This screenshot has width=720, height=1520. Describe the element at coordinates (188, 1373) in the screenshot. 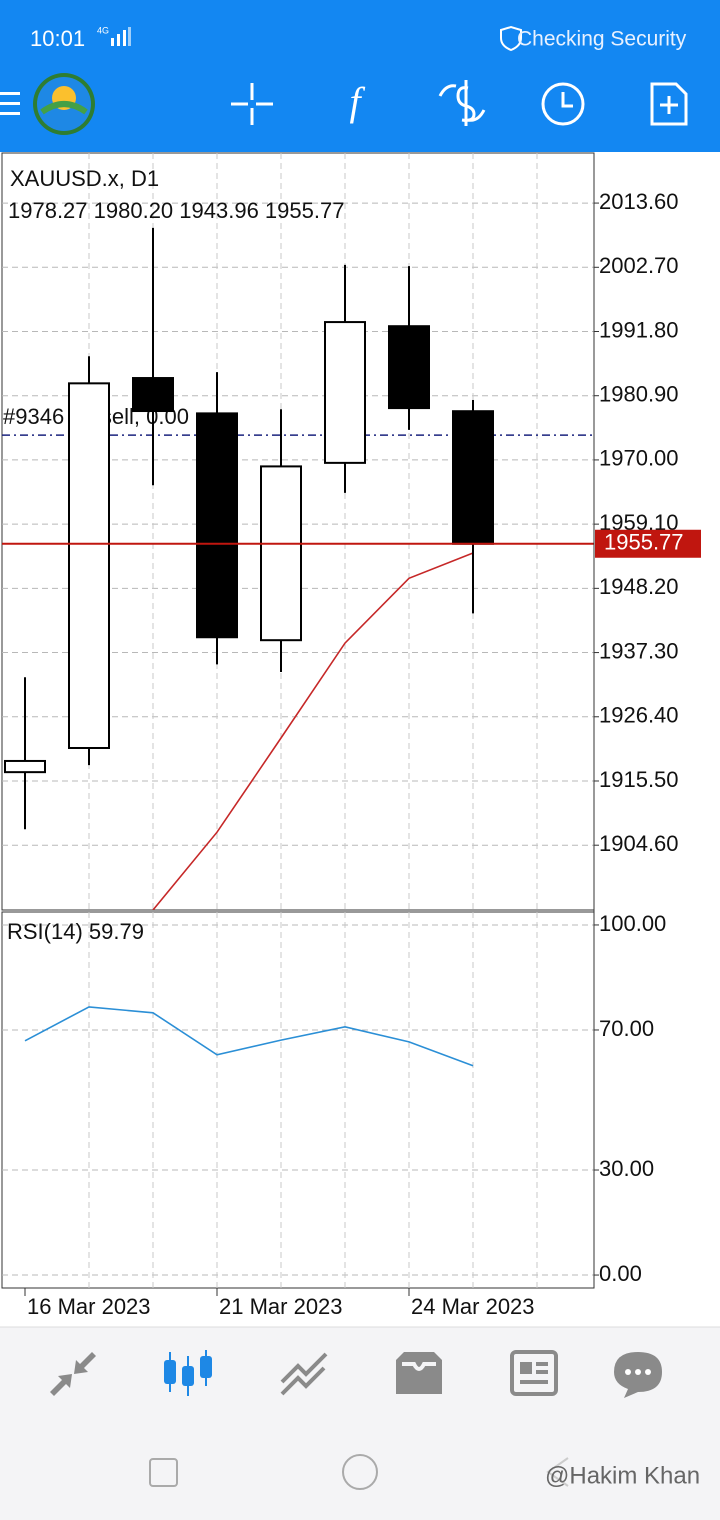

I see `chart-tab` at that location.